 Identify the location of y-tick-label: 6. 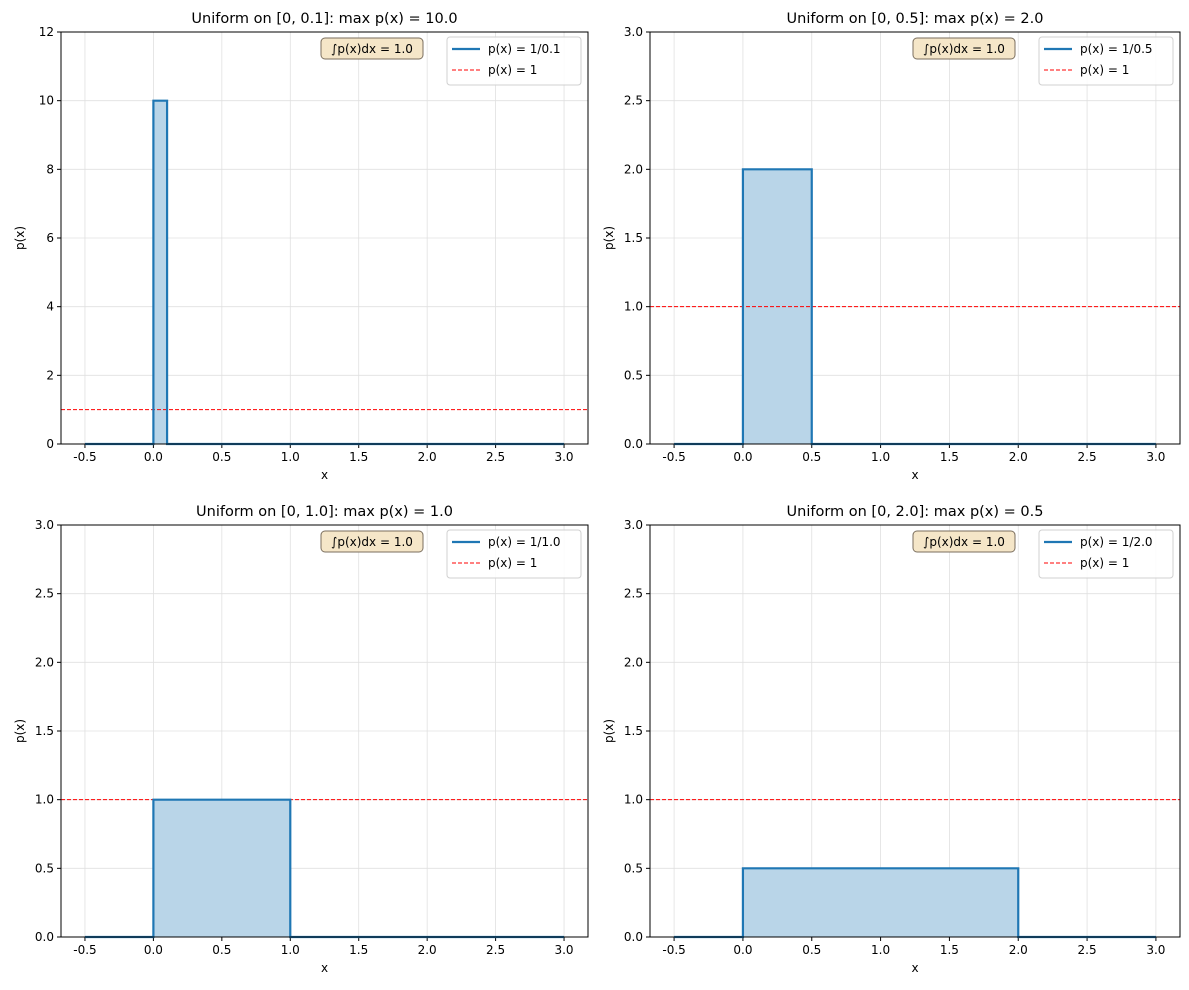
(50, 238).